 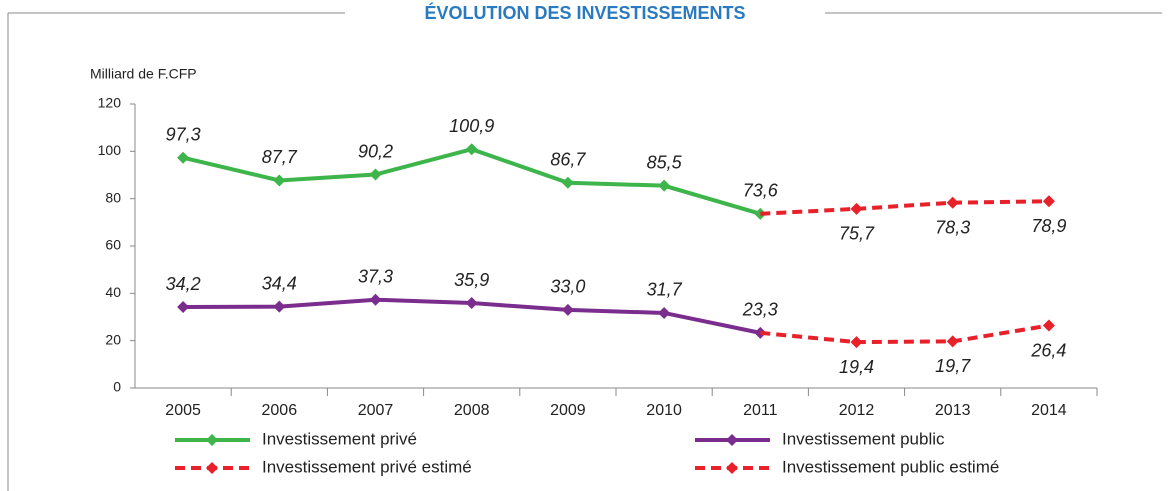 I want to click on y-tick-label: 60, so click(x=113, y=245).